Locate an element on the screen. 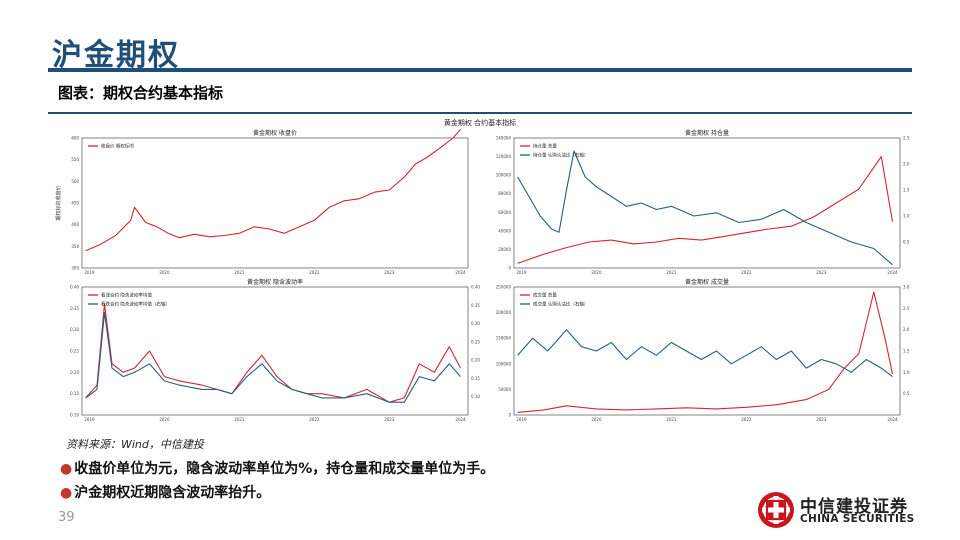  y-tick-label: 250000 is located at coordinates (504, 287).